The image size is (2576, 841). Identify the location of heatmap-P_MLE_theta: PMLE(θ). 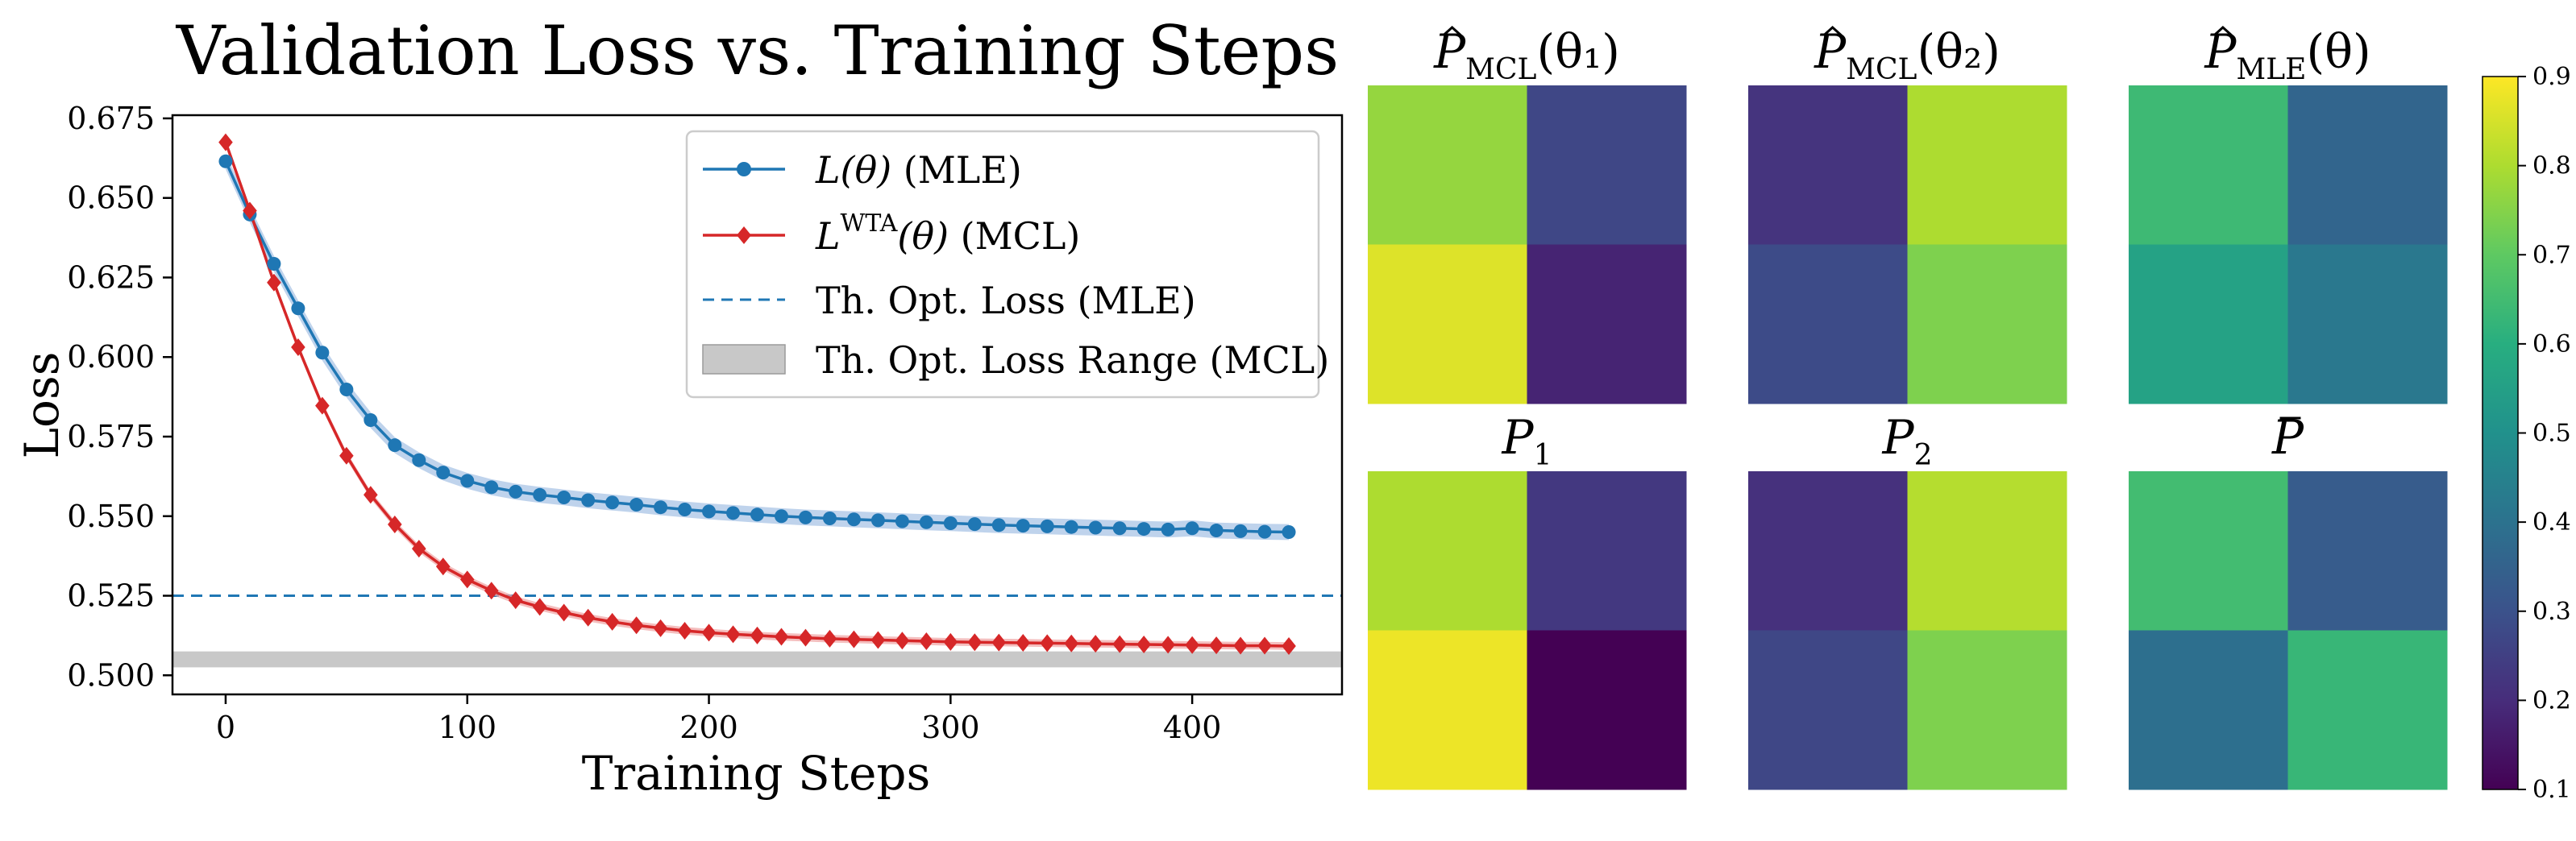
(2288, 214).